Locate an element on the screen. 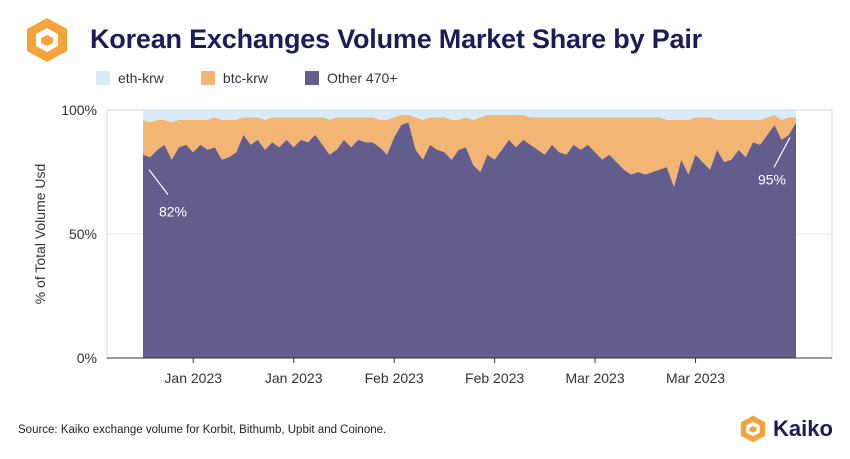 Image resolution: width=850 pixels, height=459 pixels. y-tick-label: 100% is located at coordinates (79, 110).